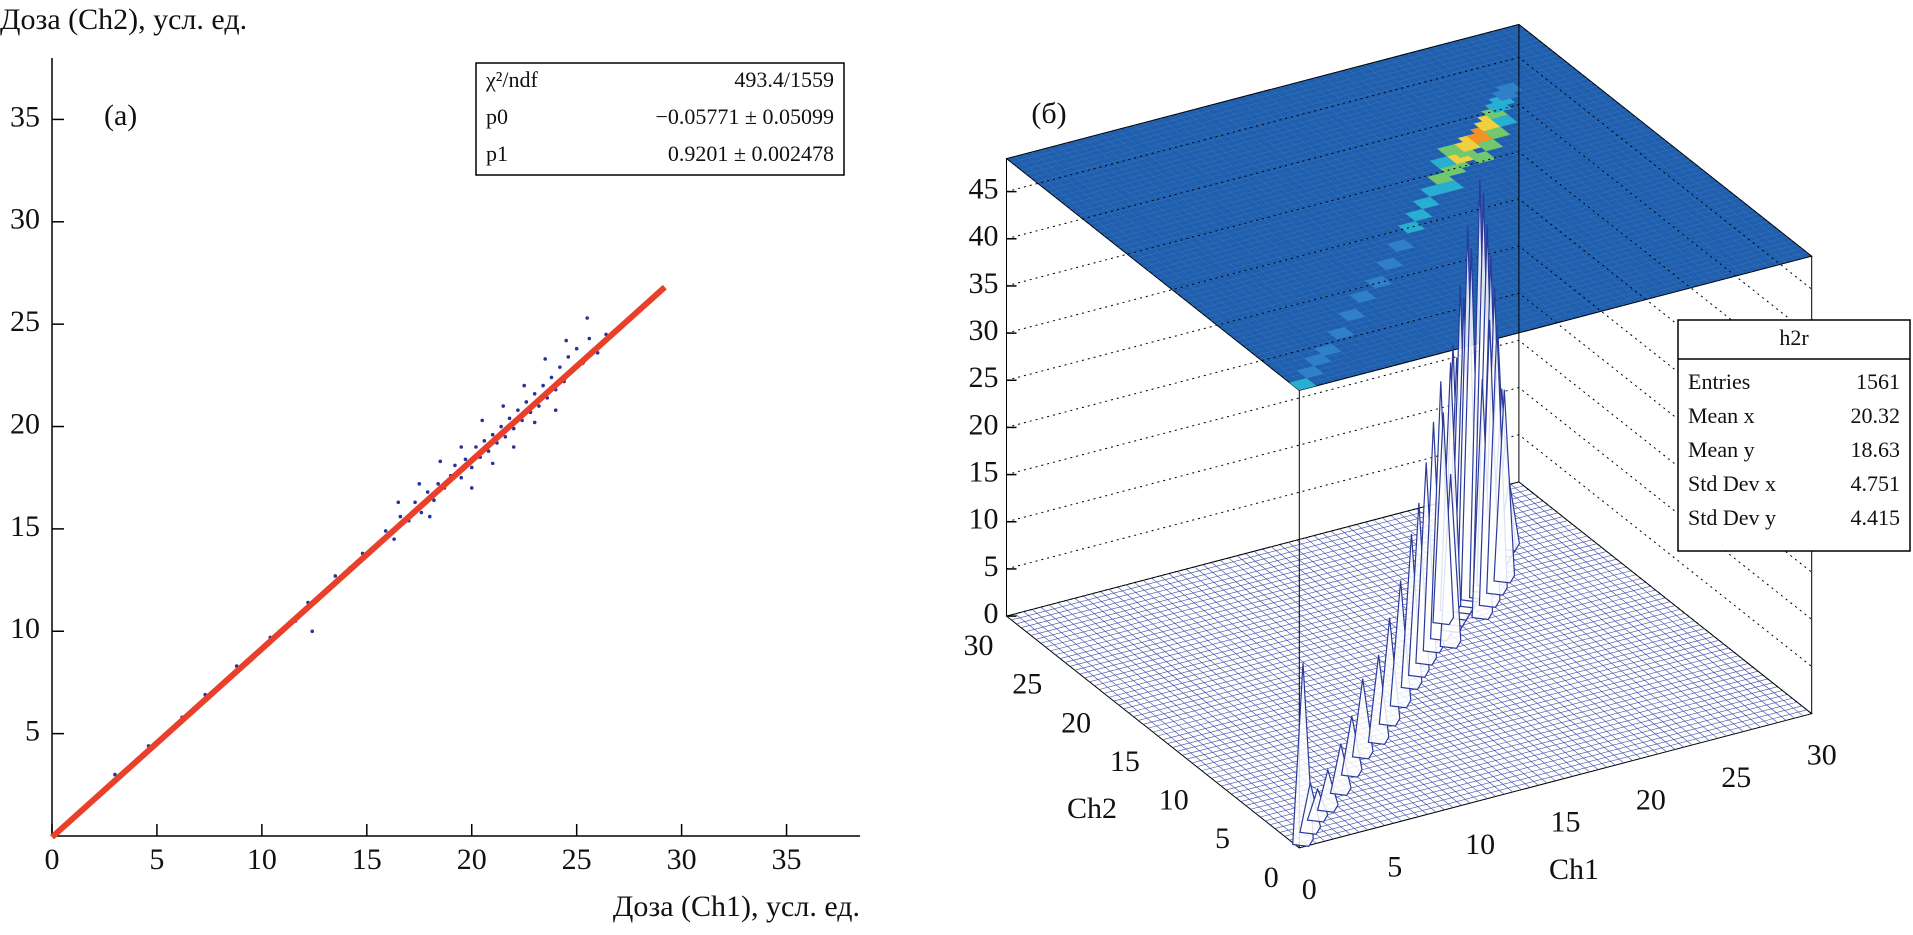  Describe the element at coordinates (991, 613) in the screenshot. I see `z-tick-label: 0` at that location.